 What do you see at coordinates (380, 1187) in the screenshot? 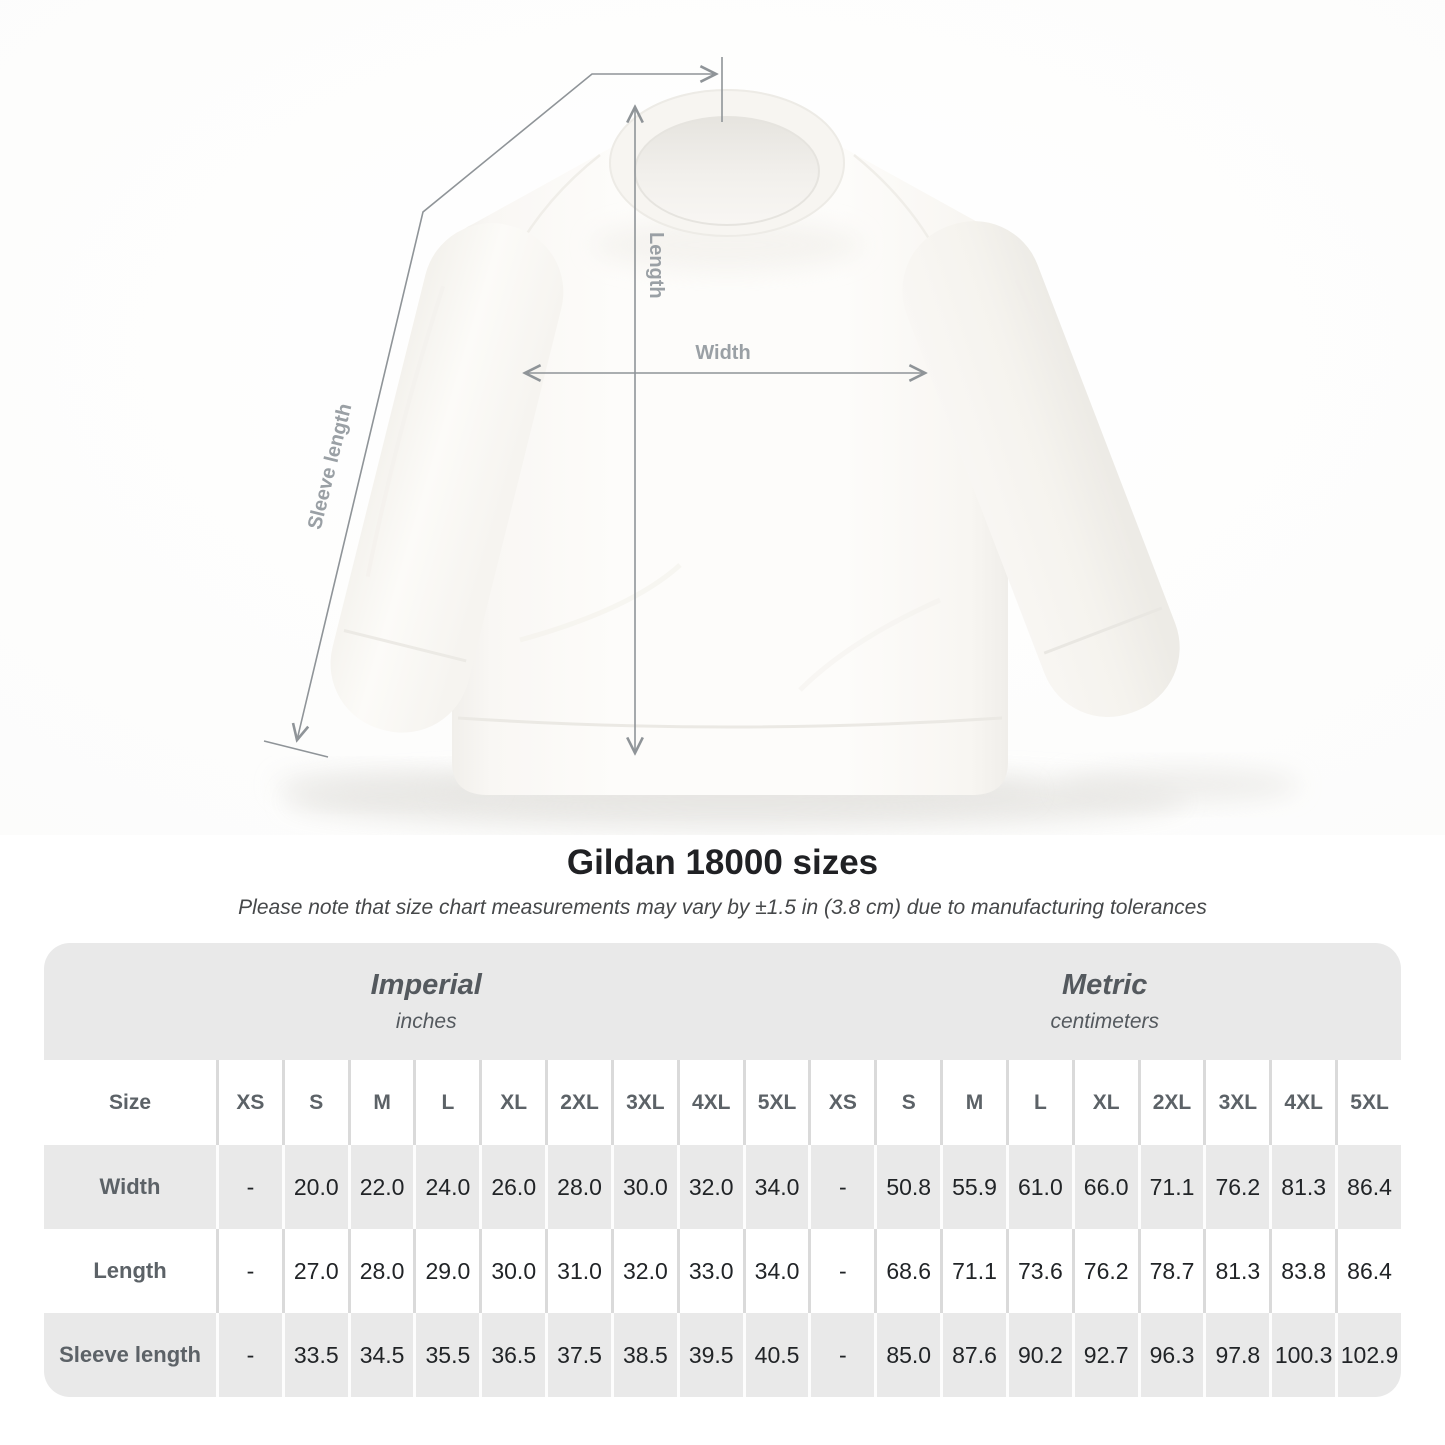
I see `value-cell: 22.0` at bounding box center [380, 1187].